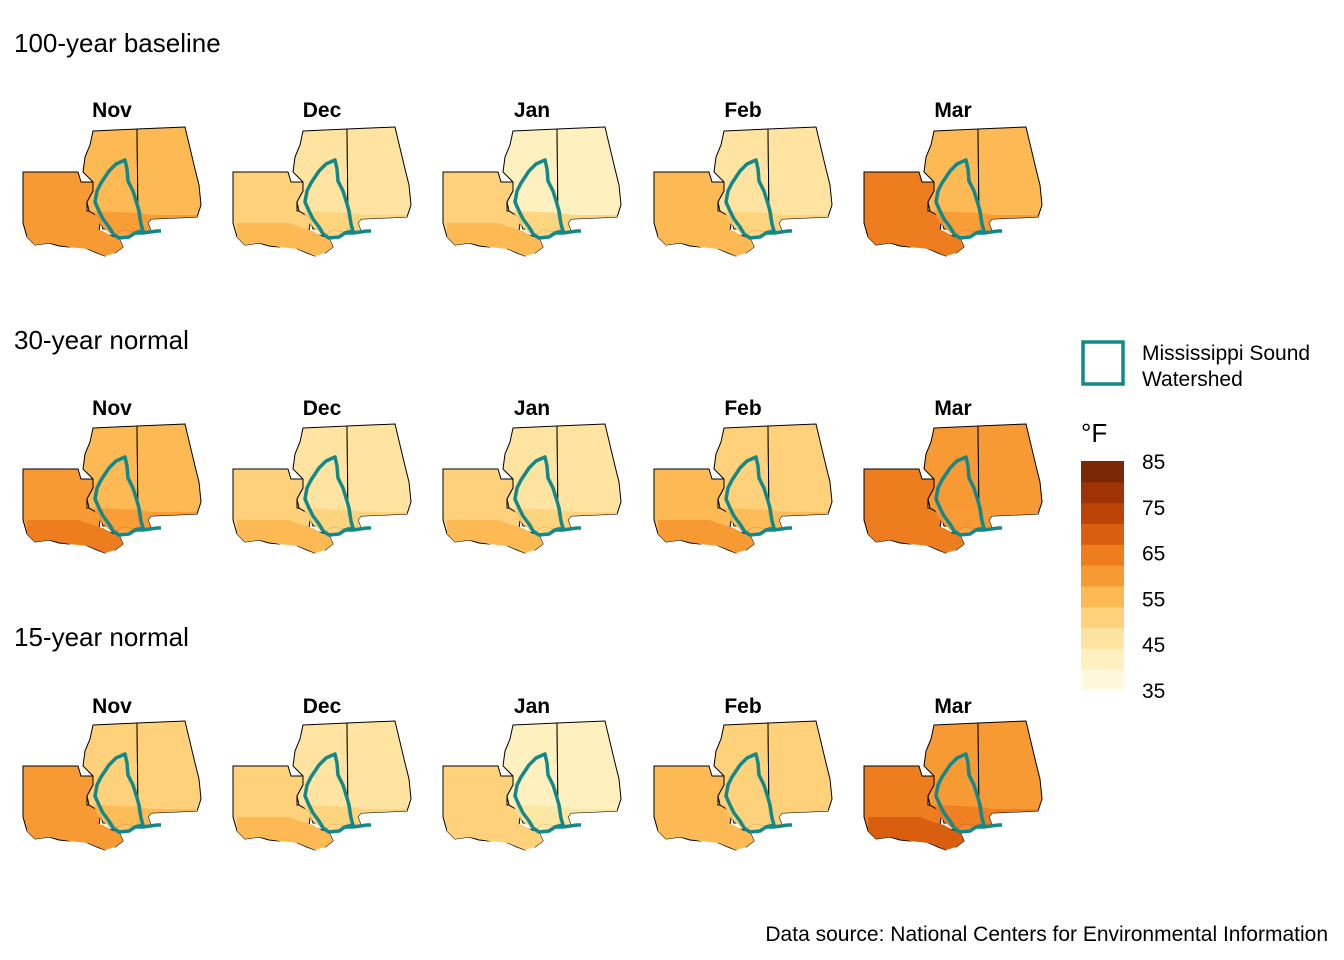  What do you see at coordinates (101, 340) in the screenshot?
I see `row-title: 30-year normal` at bounding box center [101, 340].